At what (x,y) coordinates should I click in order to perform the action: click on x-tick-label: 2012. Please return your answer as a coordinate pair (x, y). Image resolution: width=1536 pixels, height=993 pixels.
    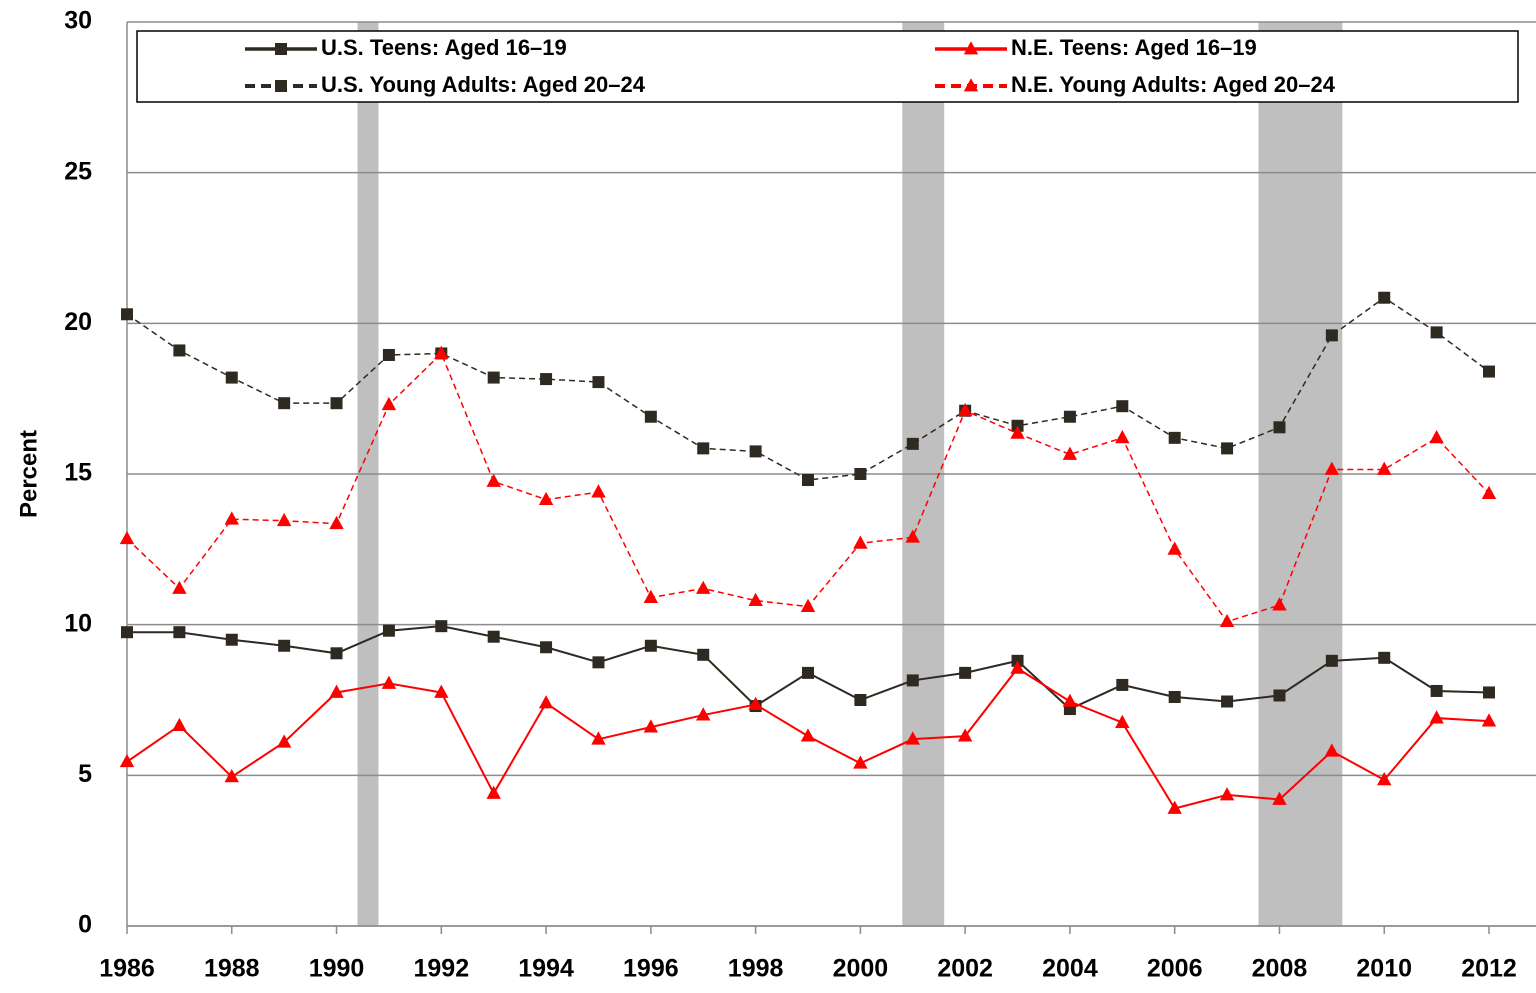
    Looking at the image, I should click on (1489, 969).